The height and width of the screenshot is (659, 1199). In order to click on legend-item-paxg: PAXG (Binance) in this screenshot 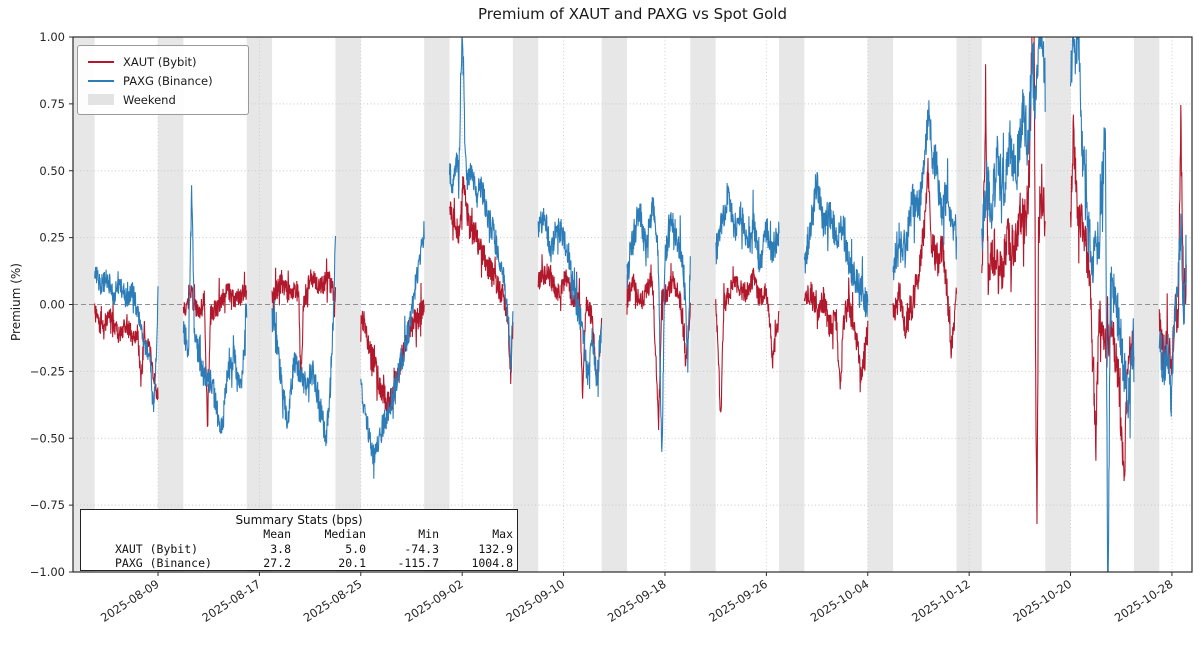, I will do `click(163, 80)`.